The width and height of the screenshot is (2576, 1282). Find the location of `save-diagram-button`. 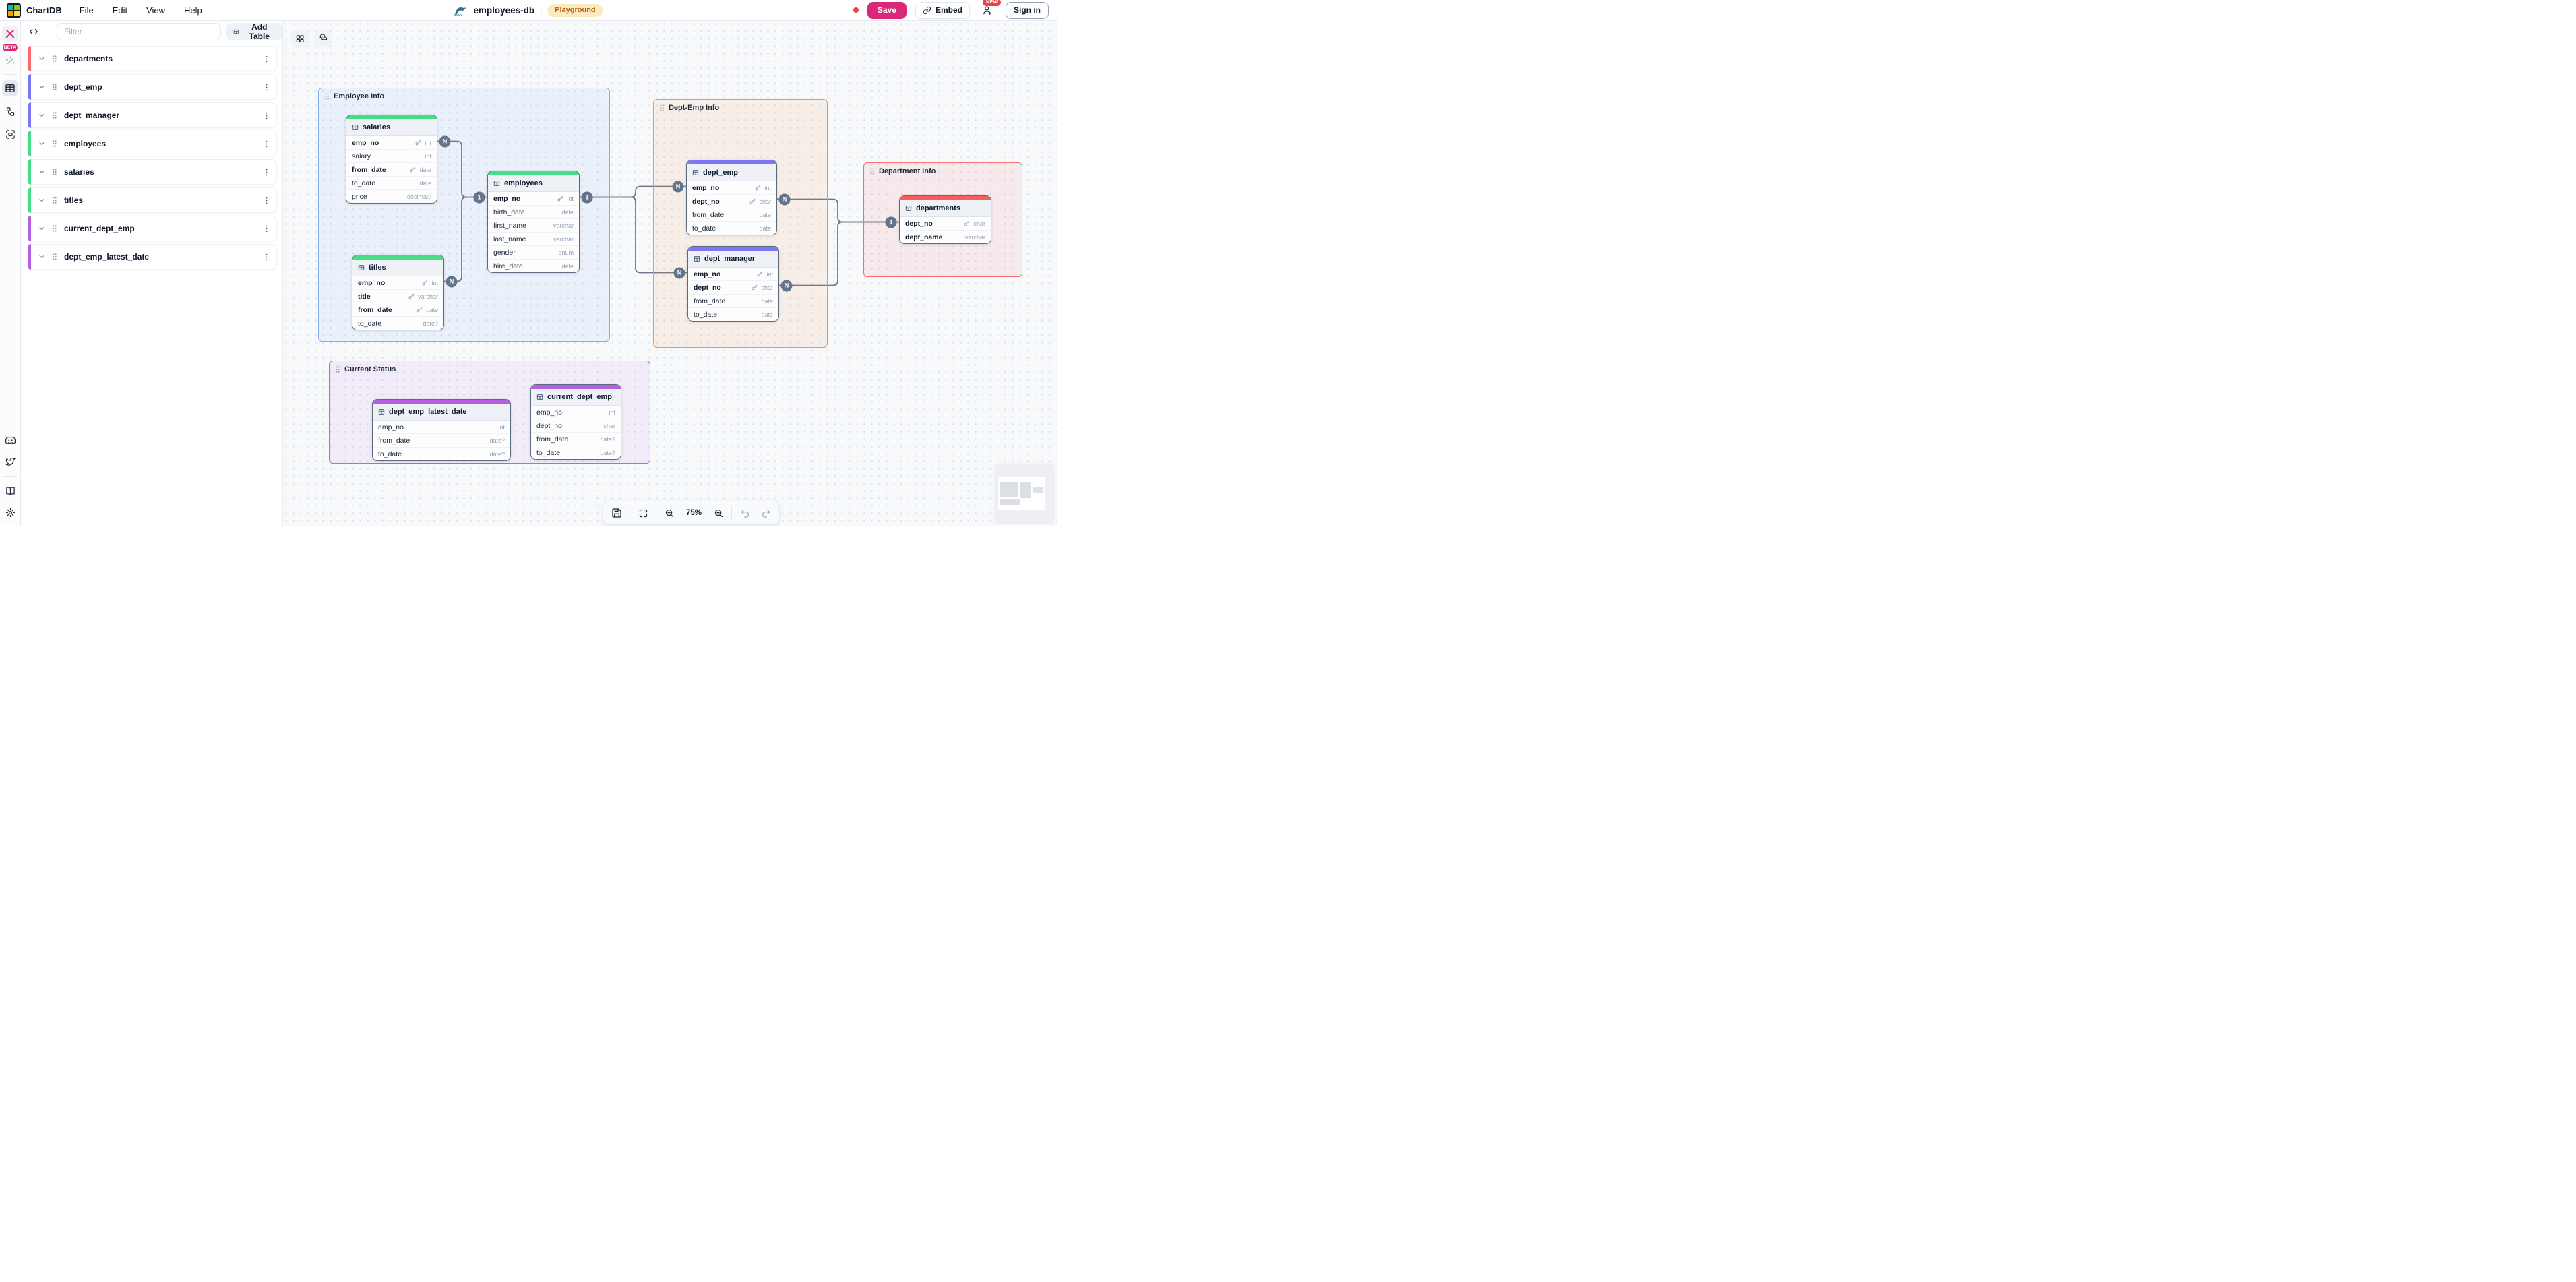

save-diagram-button is located at coordinates (617, 513).